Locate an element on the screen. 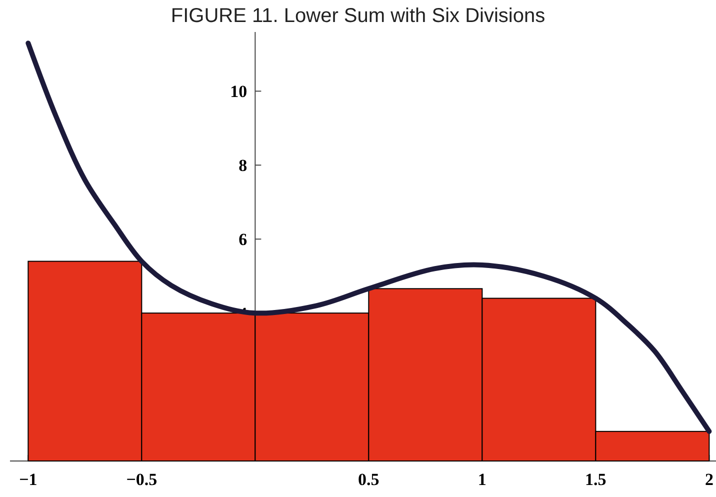 This screenshot has width=716, height=497. x-tick-label: 2 is located at coordinates (709, 479).